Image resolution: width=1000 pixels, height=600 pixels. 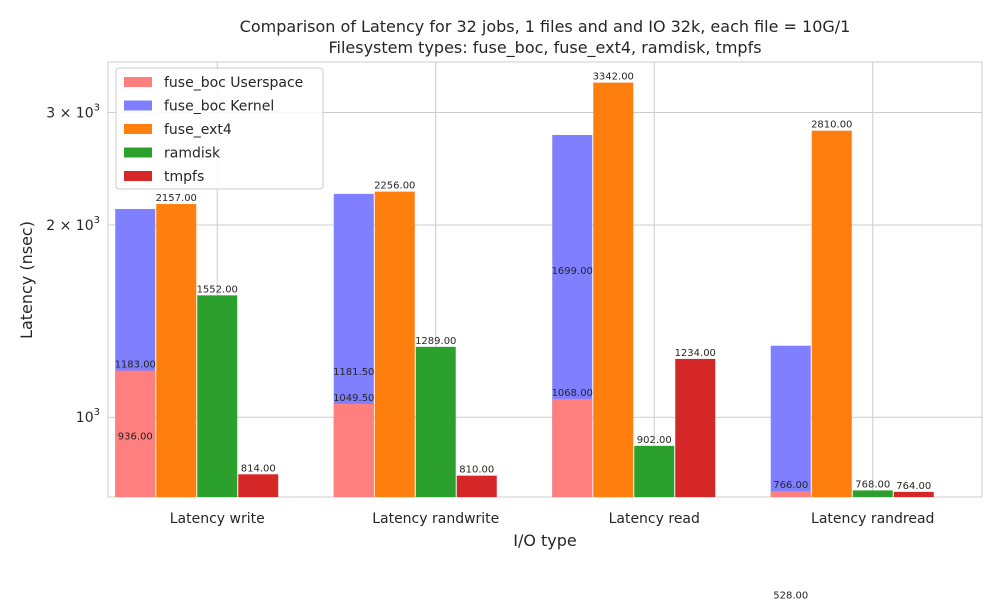 I want to click on bar-value-label: 1183.00, so click(x=135, y=365).